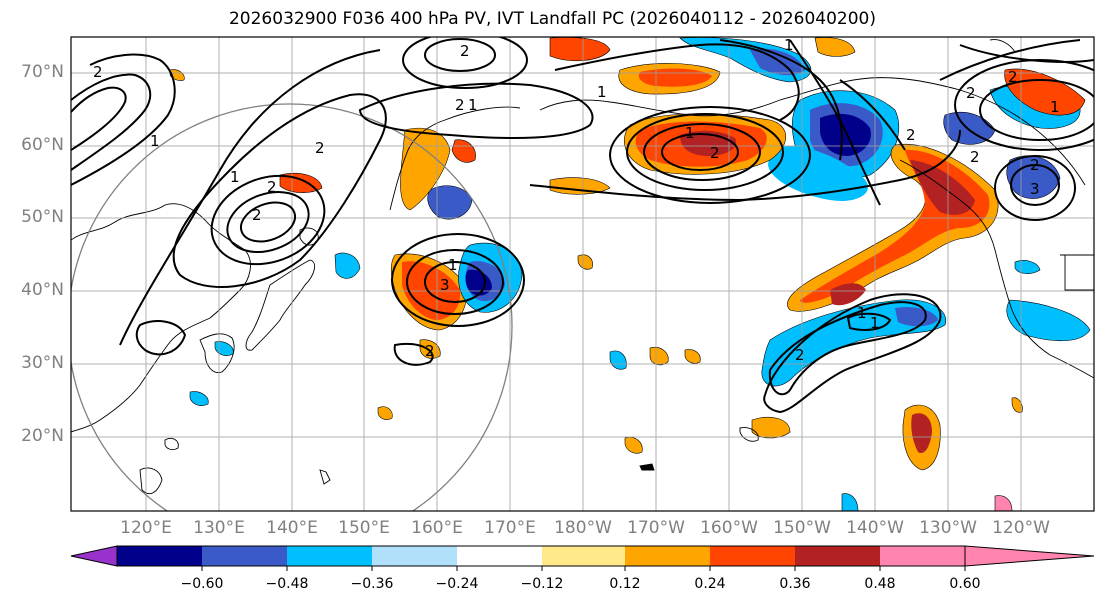  What do you see at coordinates (287, 584) in the screenshot?
I see `colorbar-tick-label: −0.48` at bounding box center [287, 584].